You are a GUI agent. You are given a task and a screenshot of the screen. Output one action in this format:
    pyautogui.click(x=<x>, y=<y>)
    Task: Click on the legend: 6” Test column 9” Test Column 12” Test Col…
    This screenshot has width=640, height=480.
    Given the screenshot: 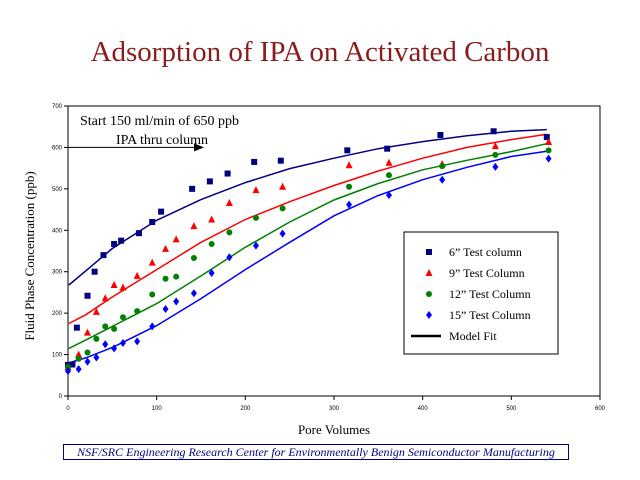 What is the action you would take?
    pyautogui.click(x=481, y=293)
    